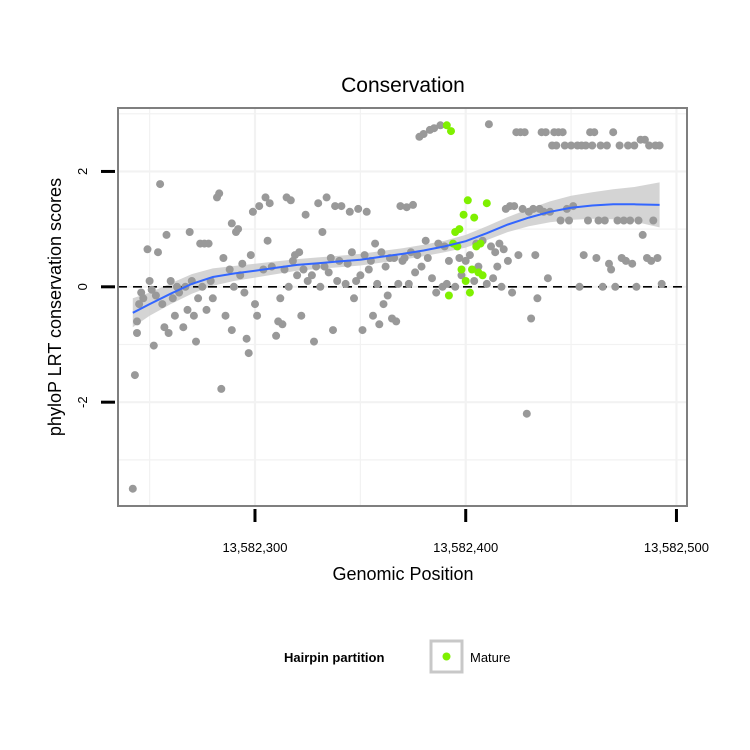 The image size is (750, 750). Describe the element at coordinates (55, 307) in the screenshot. I see `y-axis-title: phyloP LRT conservation scores` at that location.